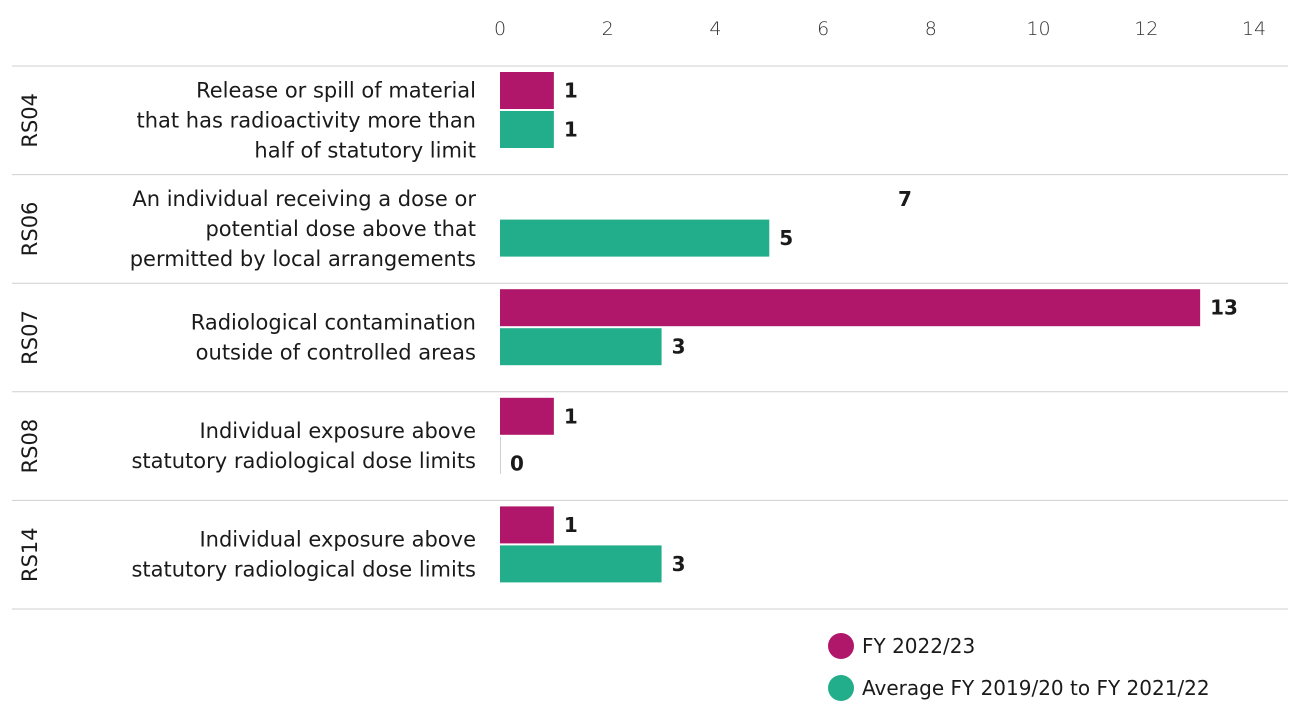 This screenshot has height=716, width=1290. What do you see at coordinates (1146, 29) in the screenshot?
I see `x-tick-label: 12` at bounding box center [1146, 29].